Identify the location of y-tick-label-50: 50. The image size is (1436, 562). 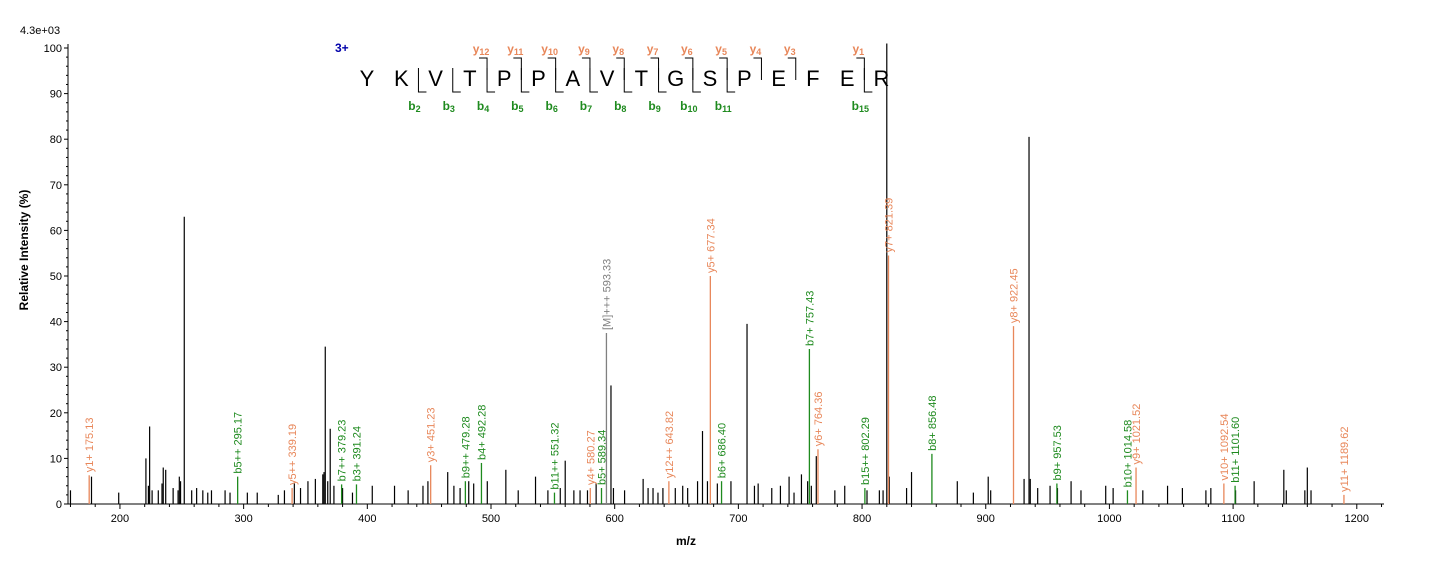
(56, 277).